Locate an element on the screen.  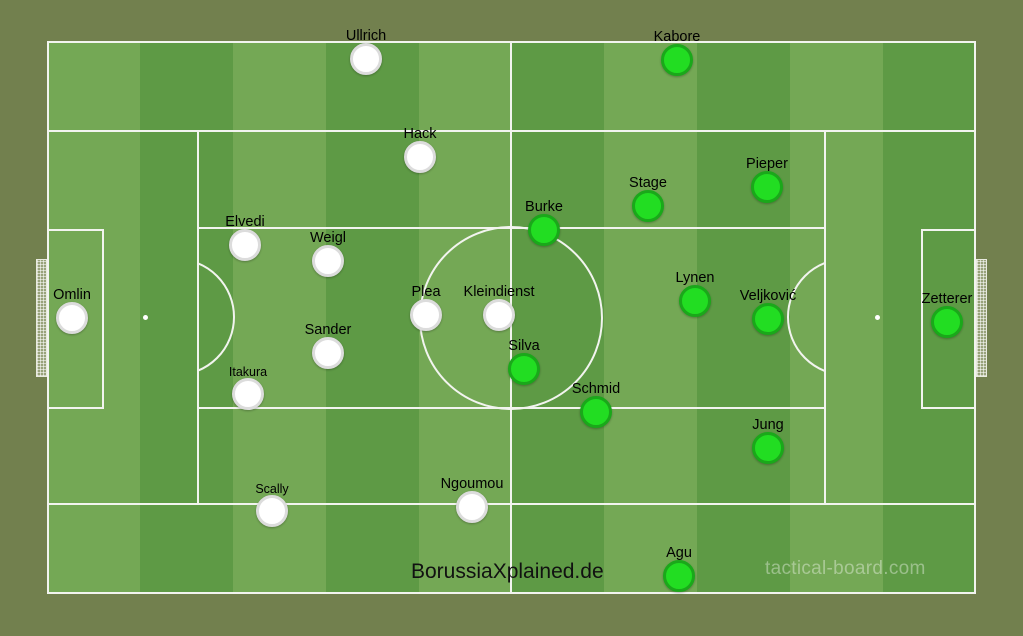
player-token-weigl: Weigl is located at coordinates (328, 253).